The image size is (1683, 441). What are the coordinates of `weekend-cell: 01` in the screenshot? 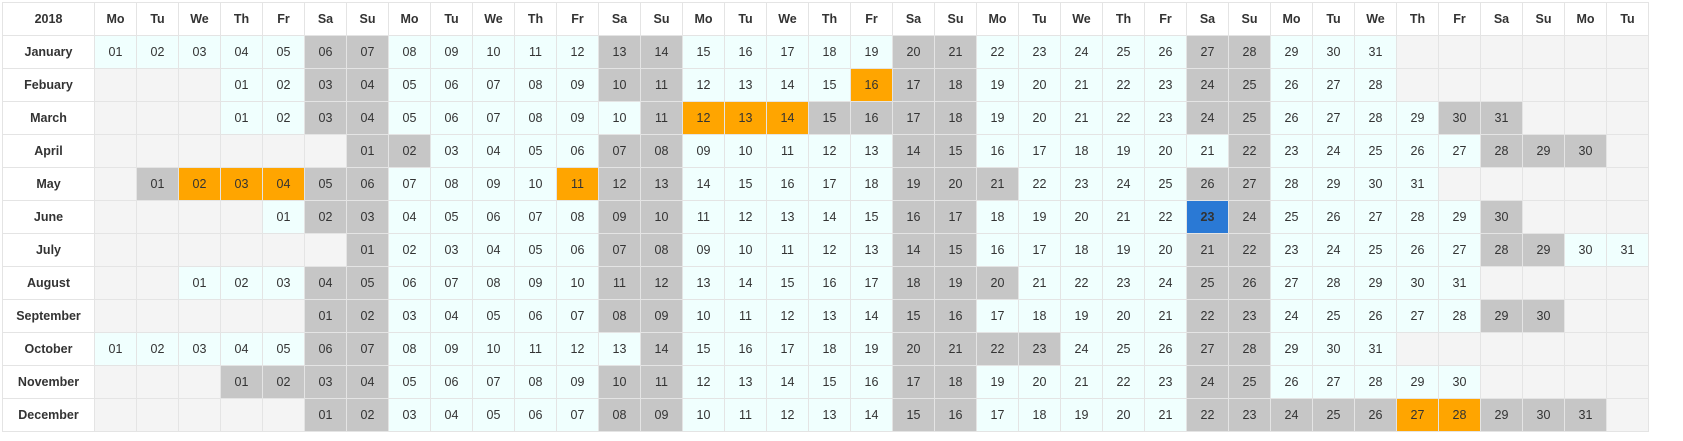 It's located at (325, 316).